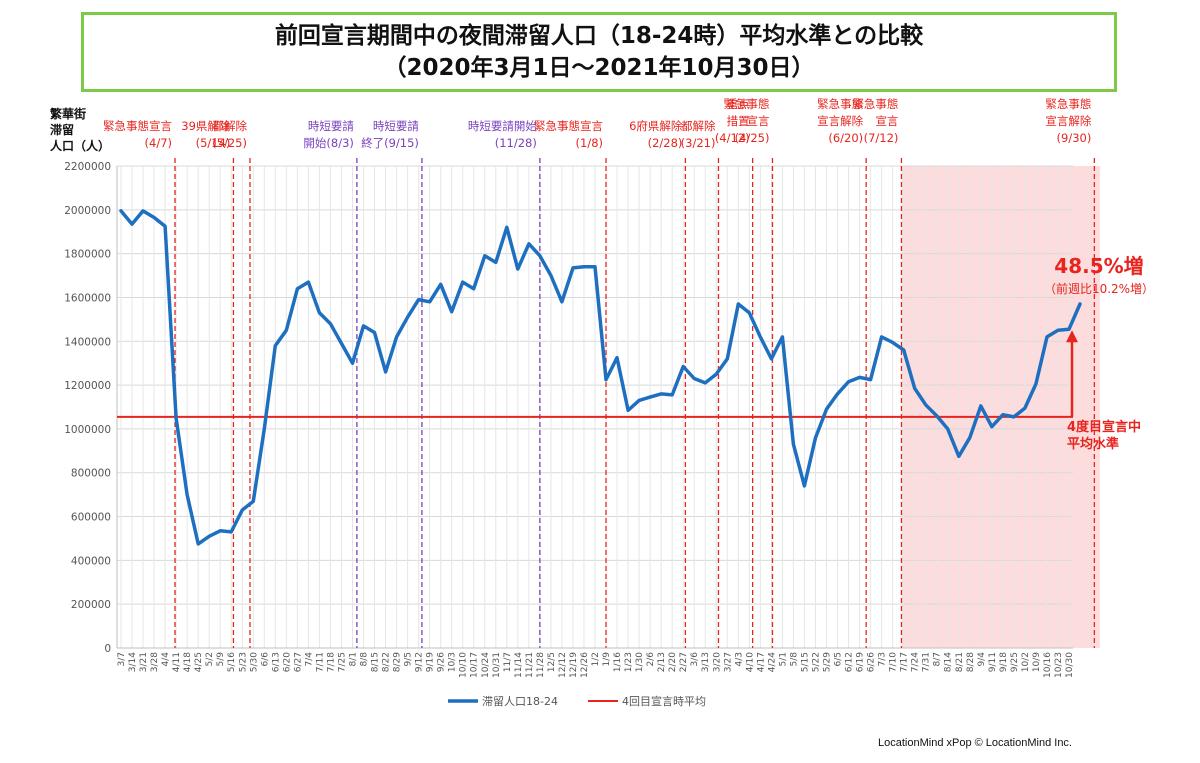 This screenshot has height=763, width=1200. I want to click on event-label: 終了(9/15), so click(390, 143).